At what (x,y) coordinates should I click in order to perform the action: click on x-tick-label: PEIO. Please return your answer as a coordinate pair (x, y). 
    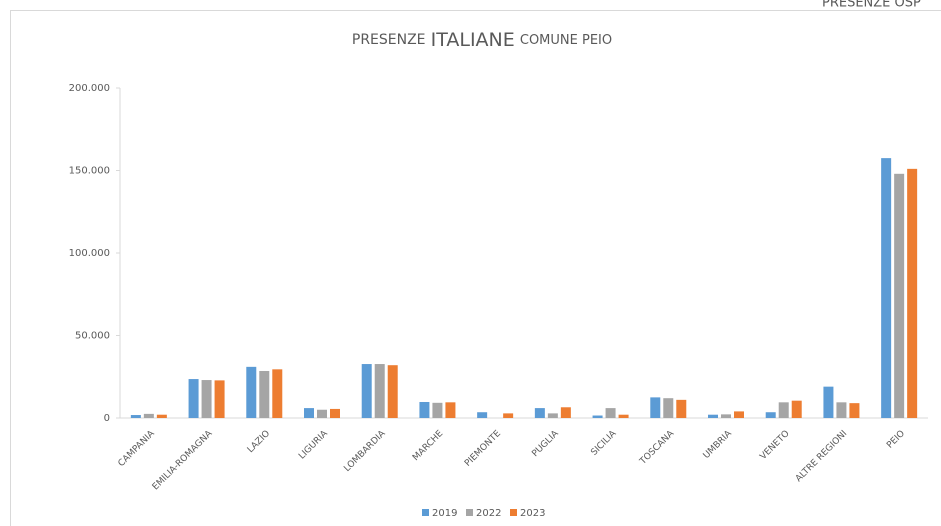
    Looking at the image, I should click on (896, 440).